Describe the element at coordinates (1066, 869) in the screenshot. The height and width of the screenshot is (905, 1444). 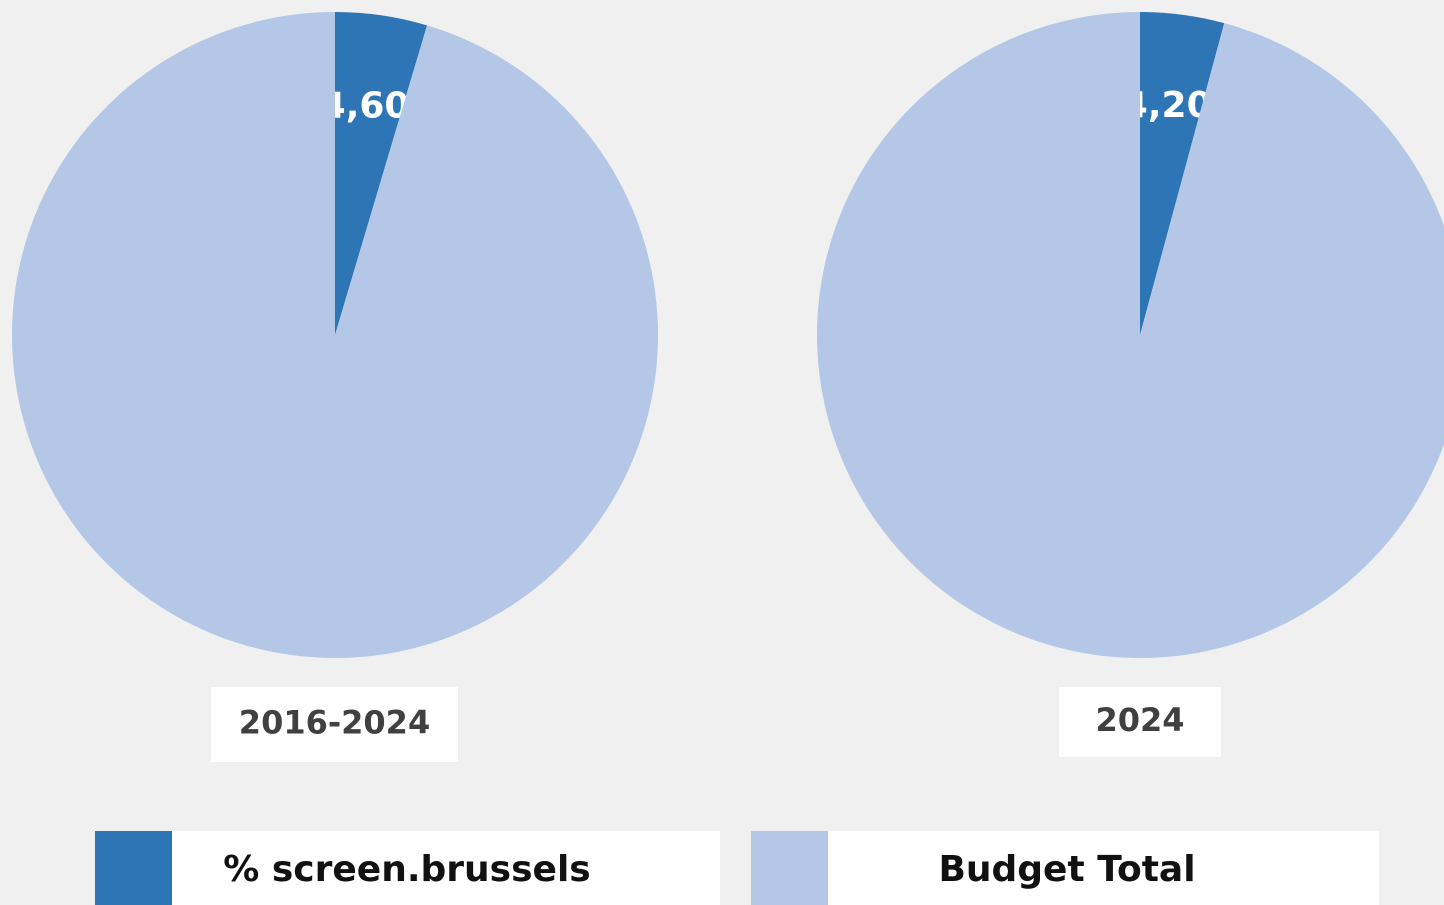
I see `legend-label: Budget Total` at that location.